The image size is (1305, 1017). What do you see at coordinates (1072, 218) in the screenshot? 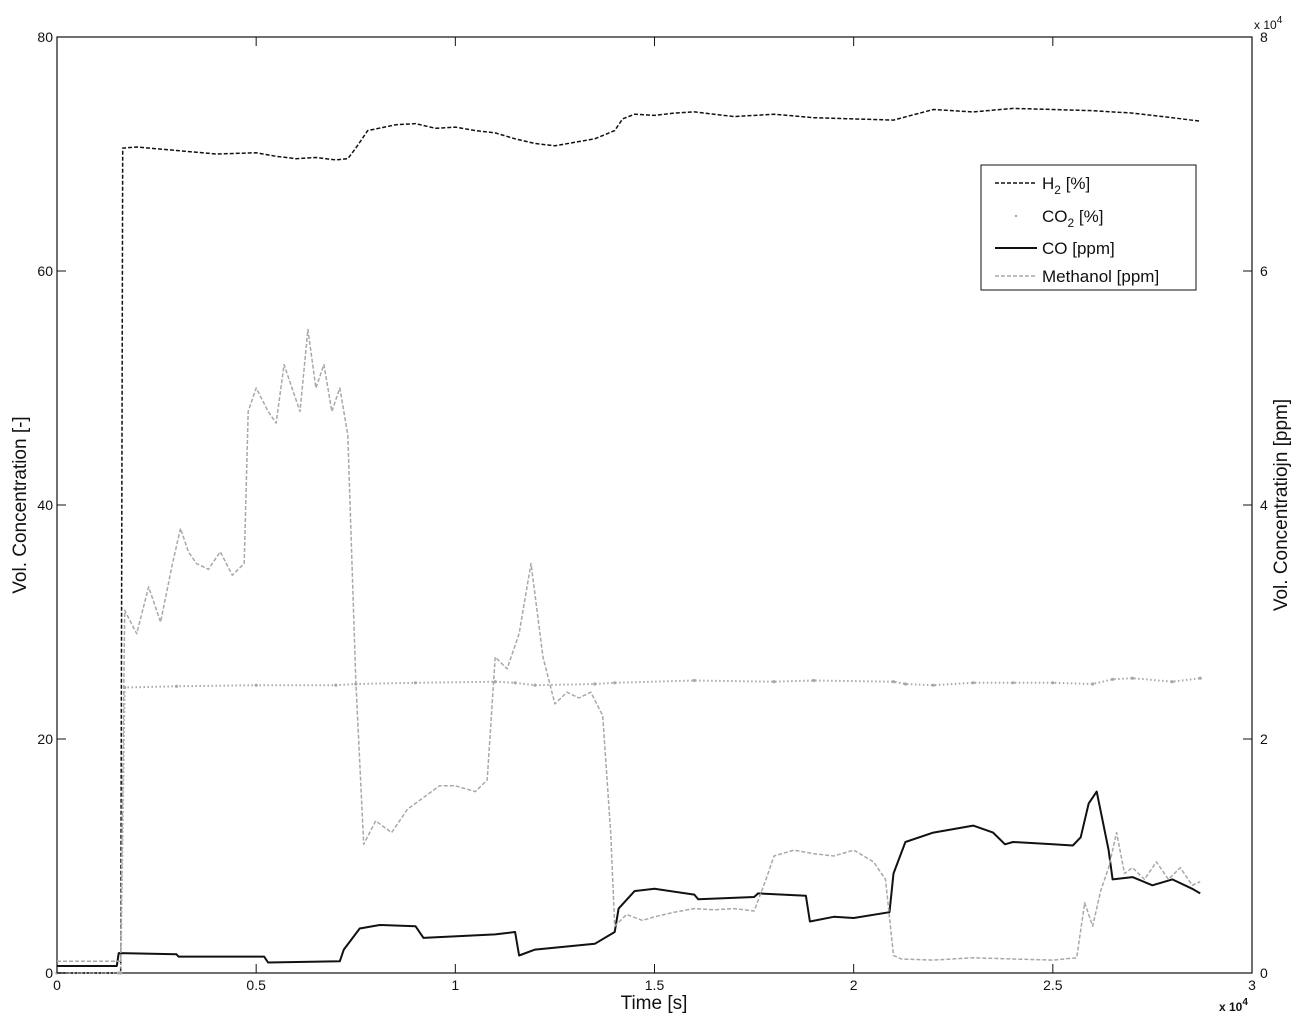
I see `legend-label-co2: CO2 [%]` at bounding box center [1072, 218].